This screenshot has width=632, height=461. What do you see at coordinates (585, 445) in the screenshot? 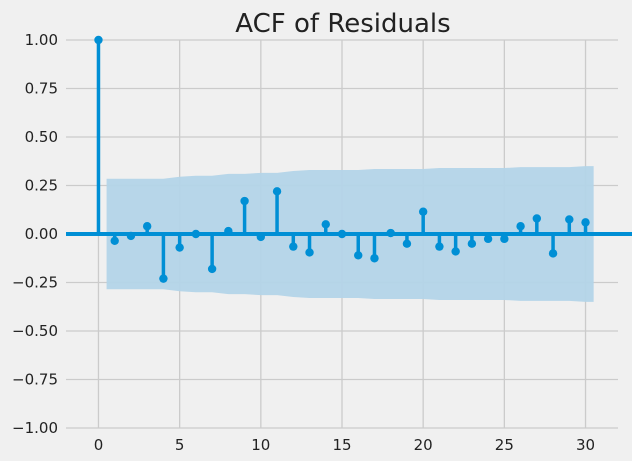
I see `x-tick-label: 30` at bounding box center [585, 445].